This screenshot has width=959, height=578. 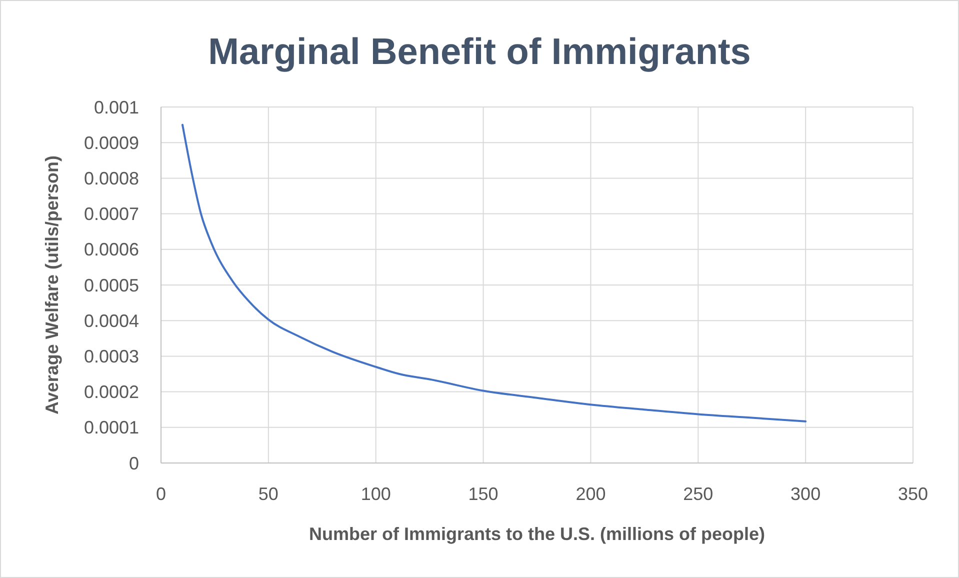 What do you see at coordinates (111, 214) in the screenshot?
I see `y-tick-label: 0.0007` at bounding box center [111, 214].